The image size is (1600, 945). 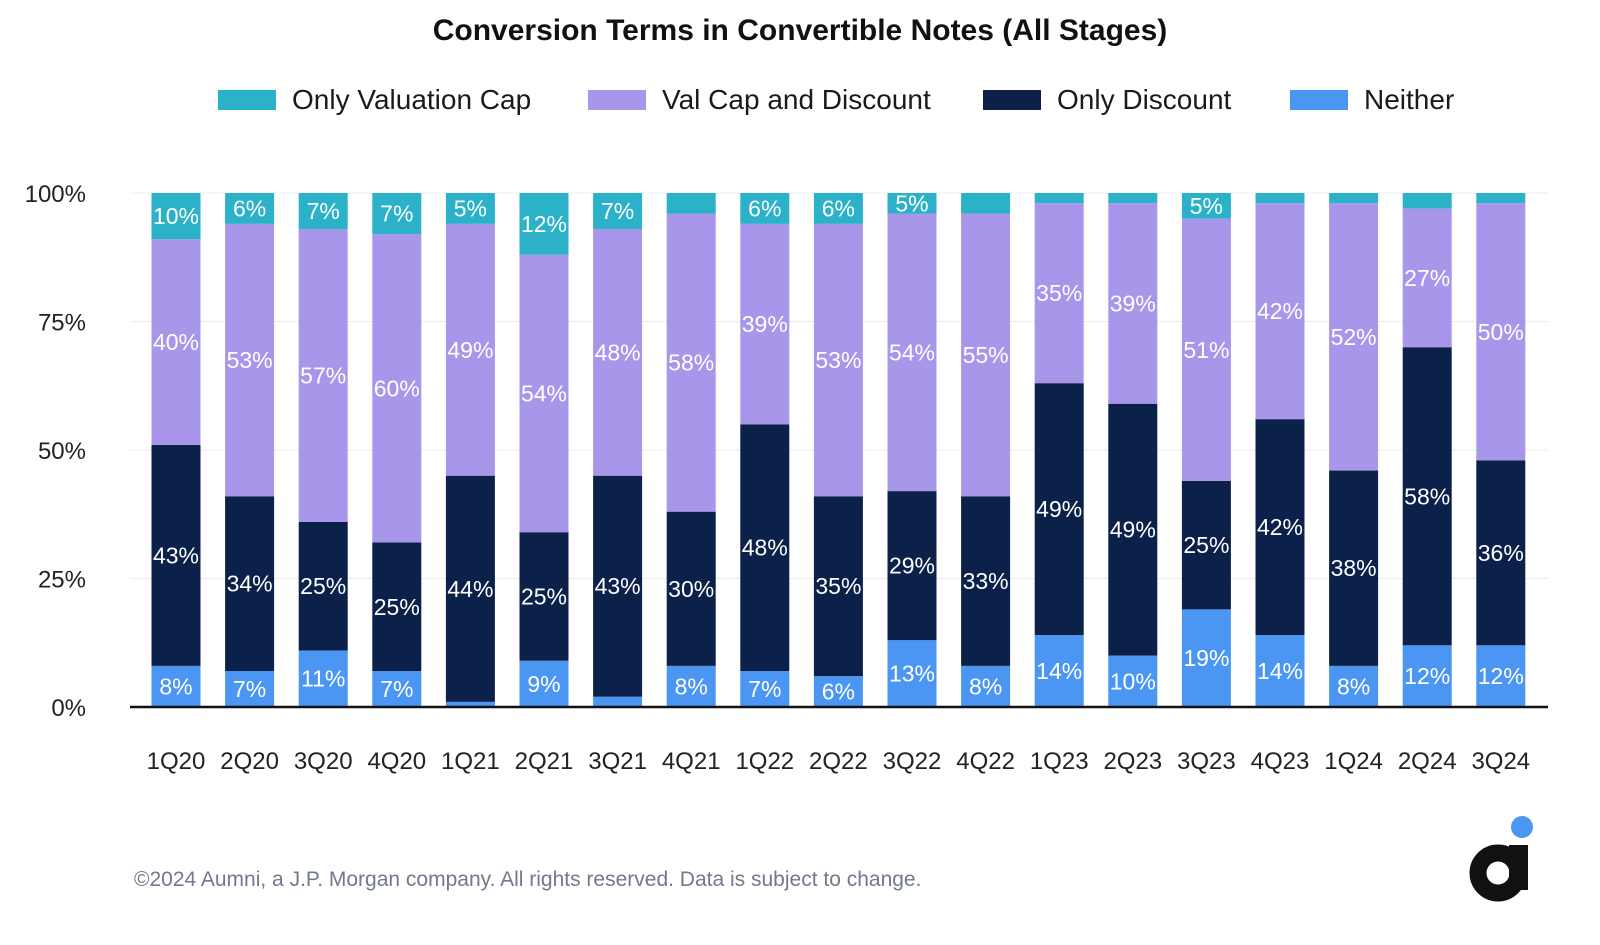 I want to click on data-label: 33%, so click(x=986, y=581).